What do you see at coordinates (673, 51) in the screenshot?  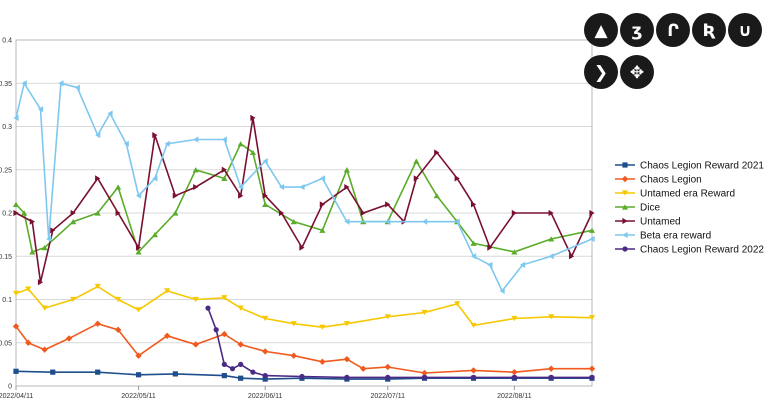 I see `icon-grid: ▲ ʒ Ր Ʀ ∪ ❯ ✥` at bounding box center [673, 51].